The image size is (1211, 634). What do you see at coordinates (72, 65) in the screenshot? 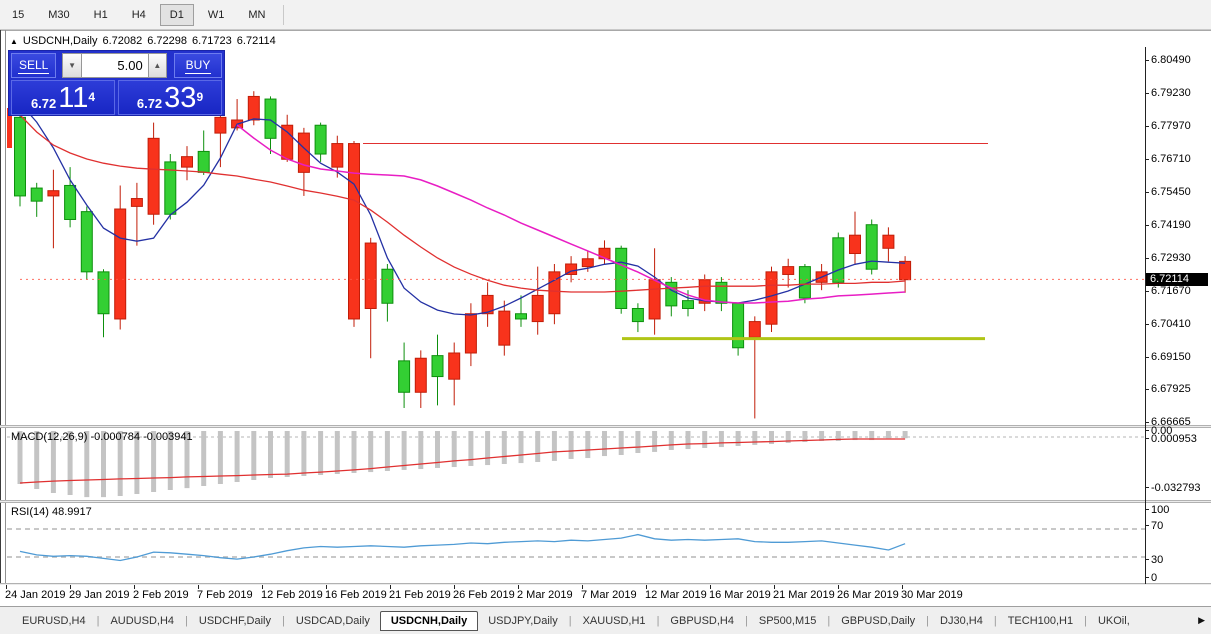
I see `volume-decrement-button: ▼` at bounding box center [72, 65].